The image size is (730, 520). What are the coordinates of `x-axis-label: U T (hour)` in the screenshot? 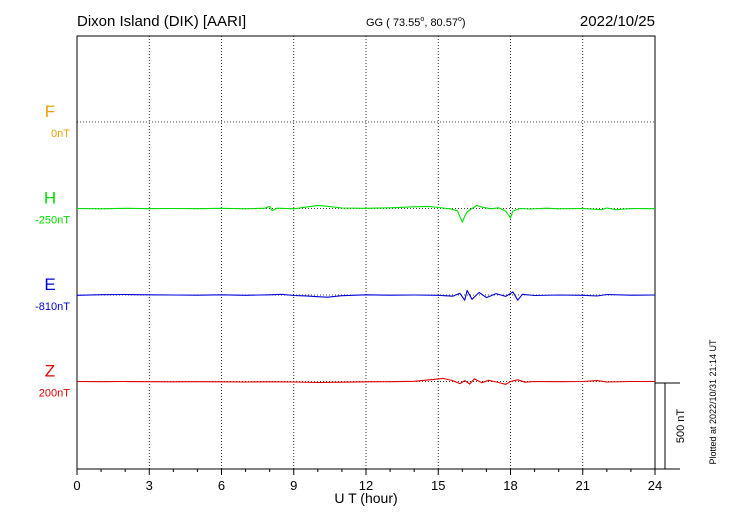 It's located at (365, 498).